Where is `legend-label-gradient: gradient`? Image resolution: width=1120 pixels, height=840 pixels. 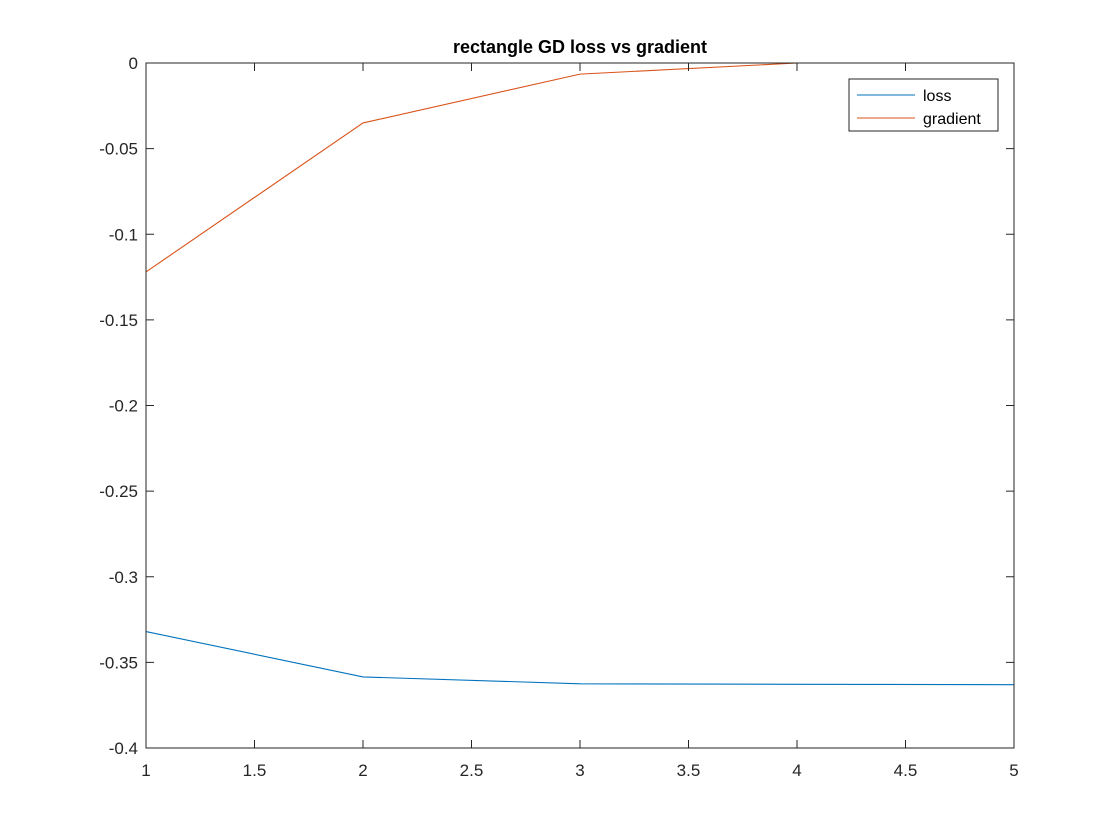 legend-label-gradient: gradient is located at coordinates (952, 119).